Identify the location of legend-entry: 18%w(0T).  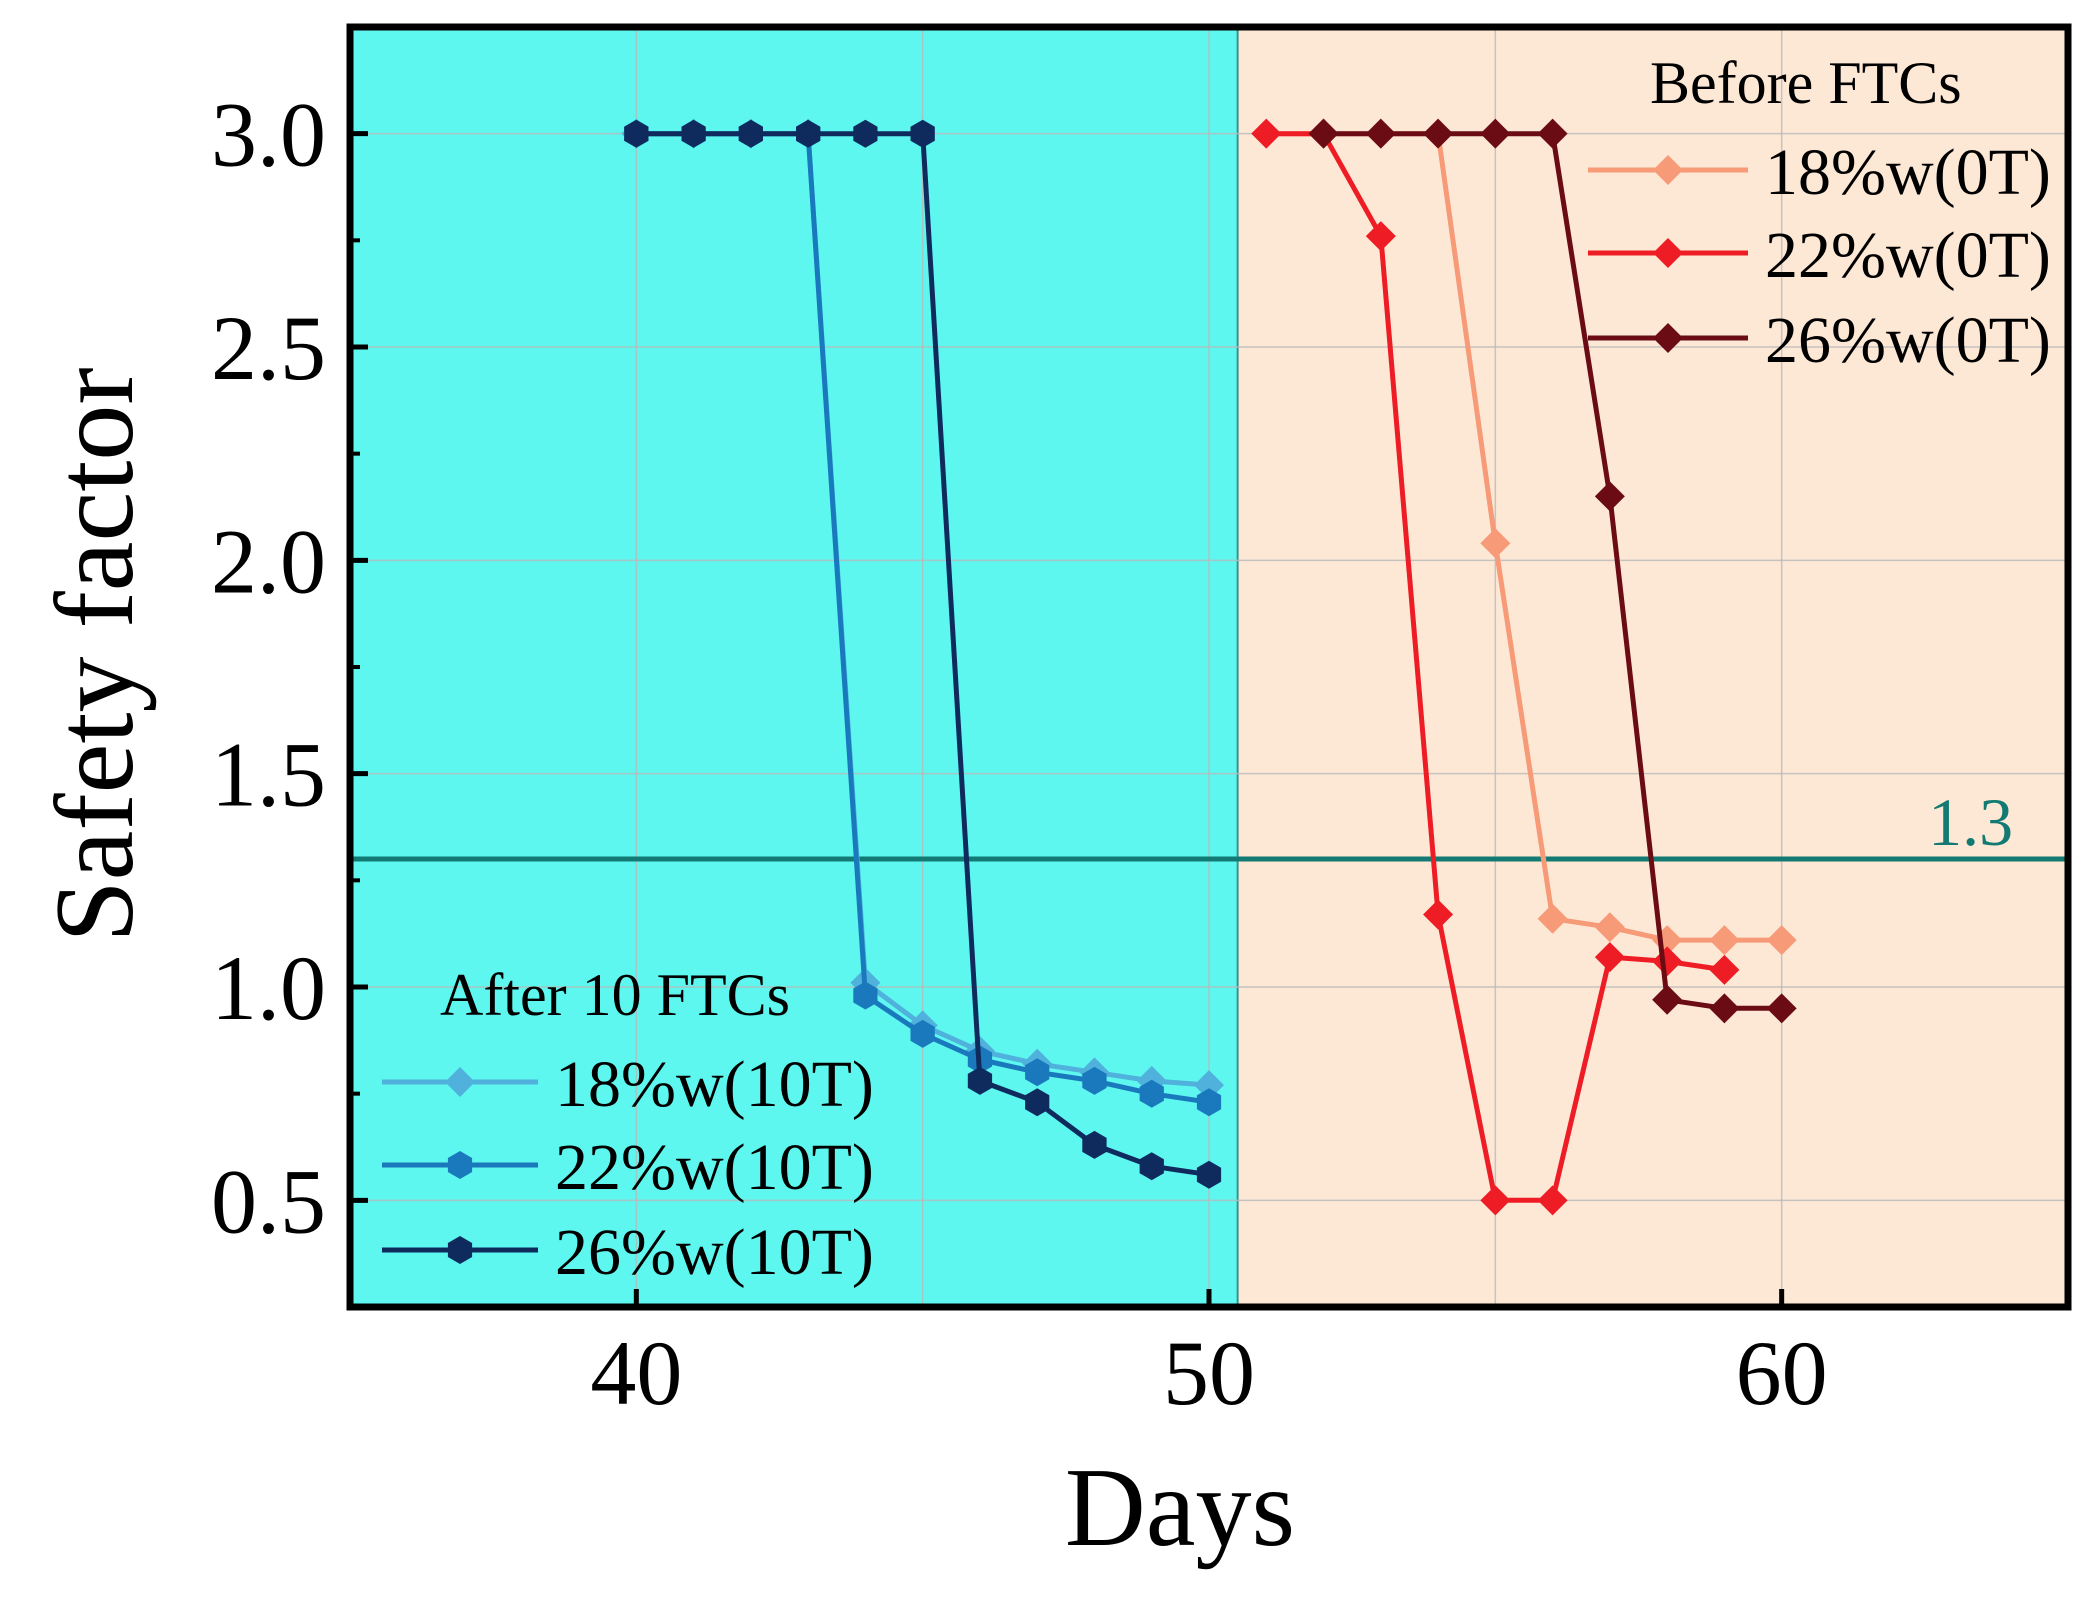
(1819, 172).